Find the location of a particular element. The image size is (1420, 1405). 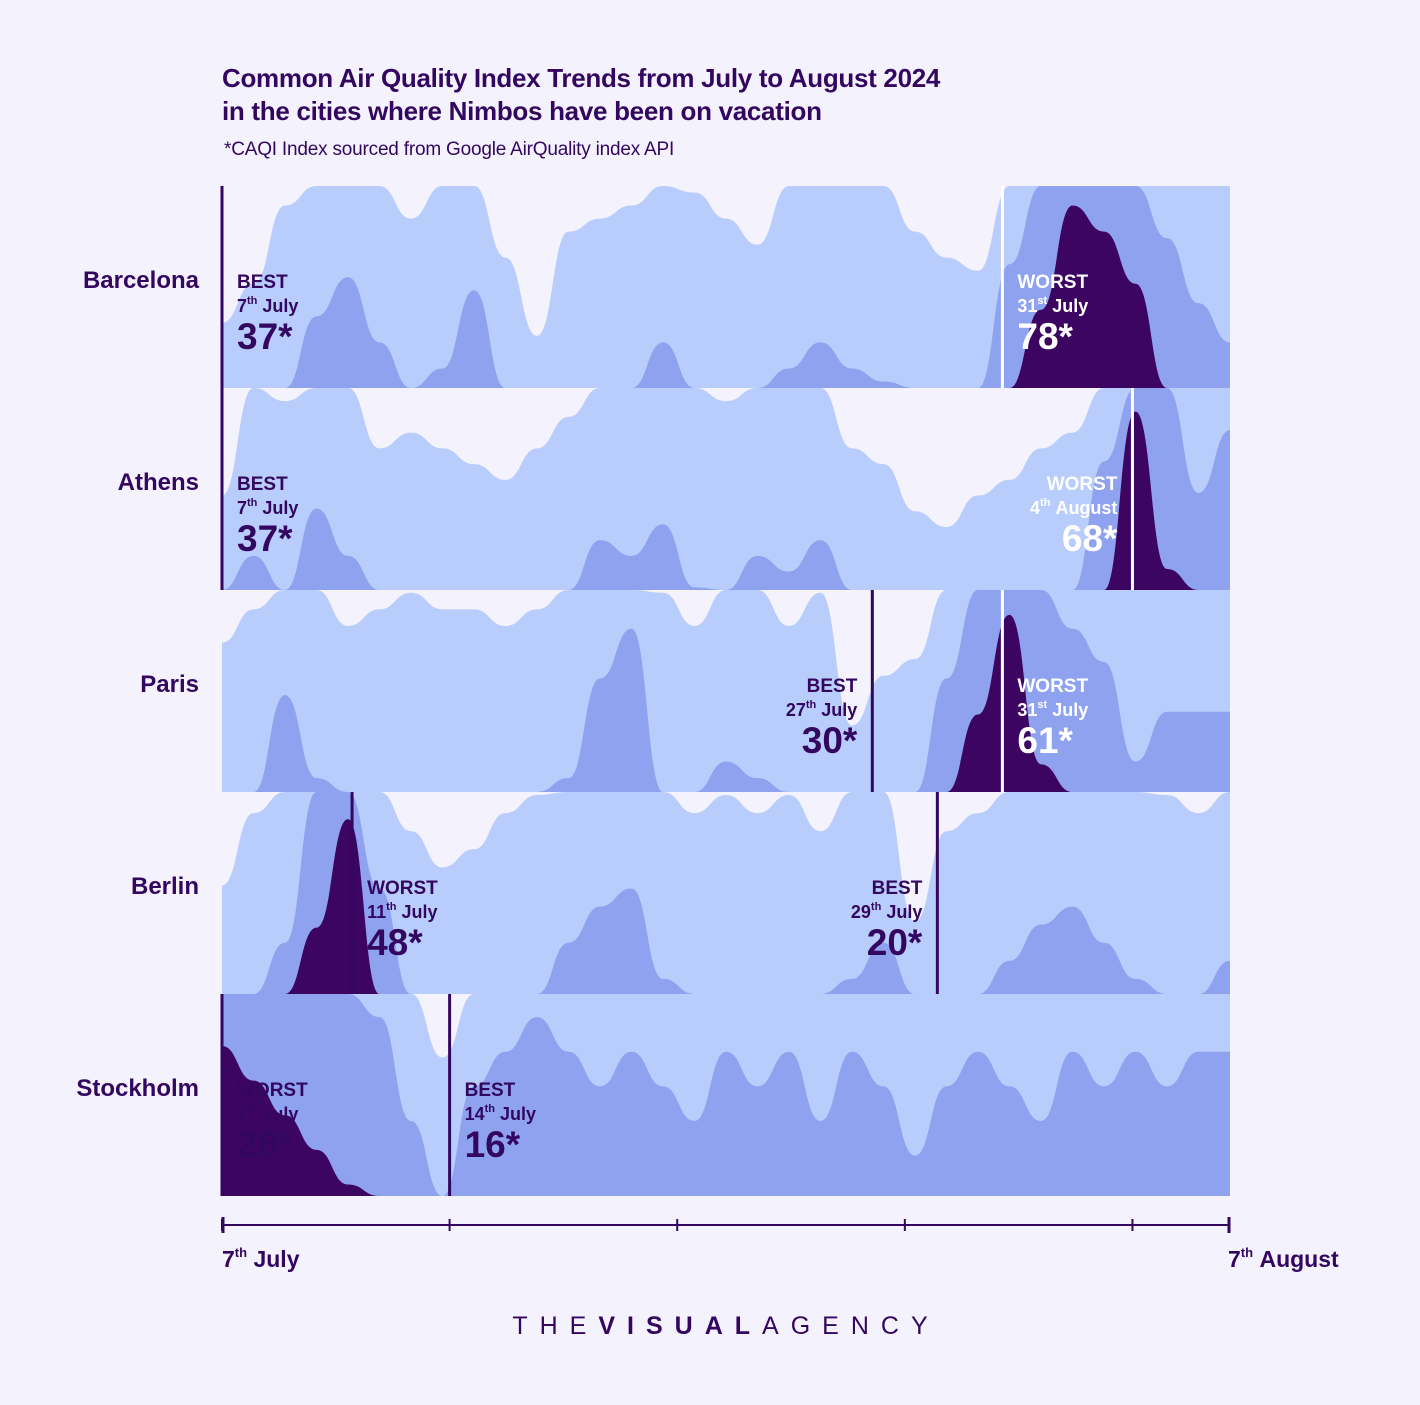

x-axis-end-label: 7th August is located at coordinates (1283, 1258).